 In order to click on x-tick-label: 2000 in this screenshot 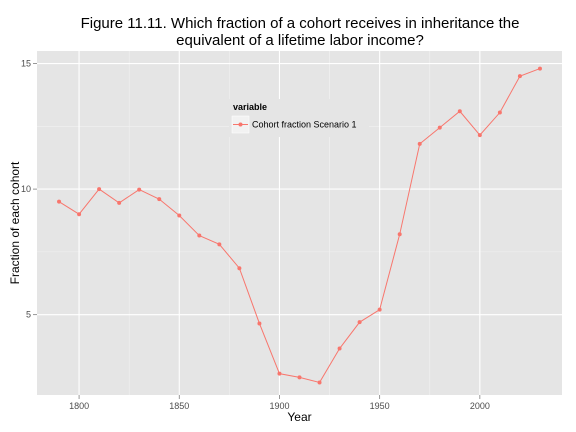, I will do `click(480, 406)`.